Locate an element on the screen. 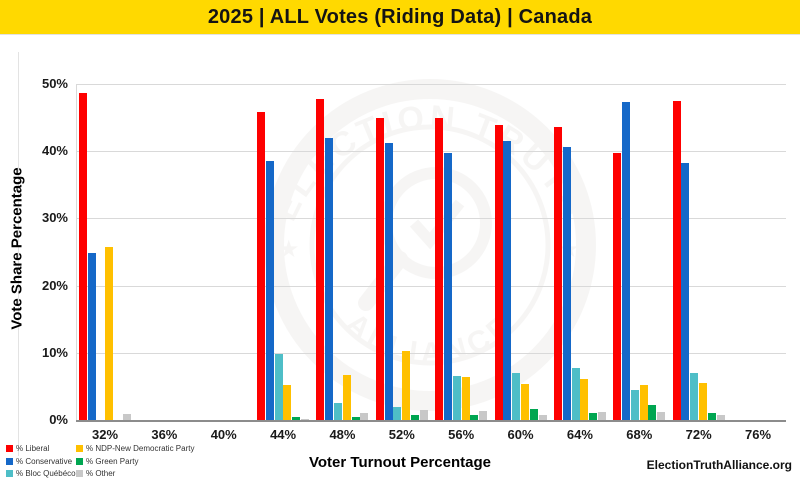 The height and width of the screenshot is (481, 800). bar-liberal-60% is located at coordinates (498, 272).